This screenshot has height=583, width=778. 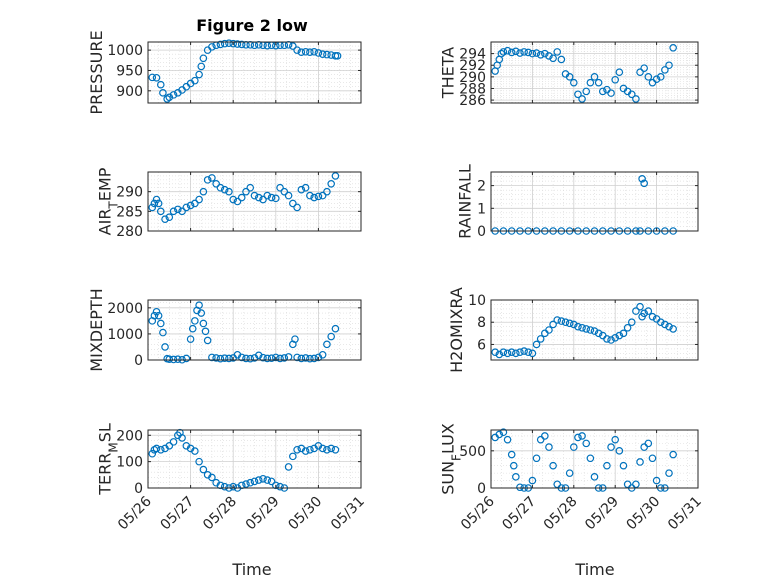 I want to click on y-tick-label: 285, so click(x=129, y=212).